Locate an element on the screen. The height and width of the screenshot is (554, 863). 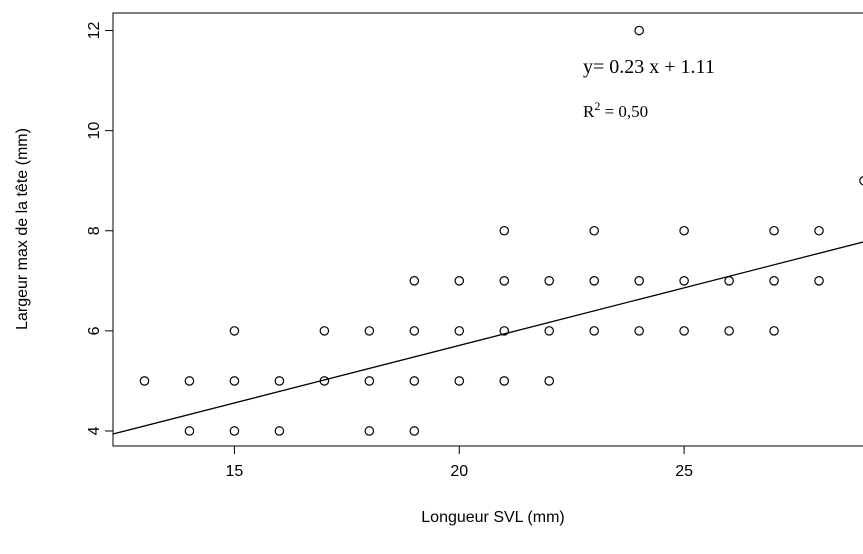
x-tick-label: 15 is located at coordinates (235, 471).